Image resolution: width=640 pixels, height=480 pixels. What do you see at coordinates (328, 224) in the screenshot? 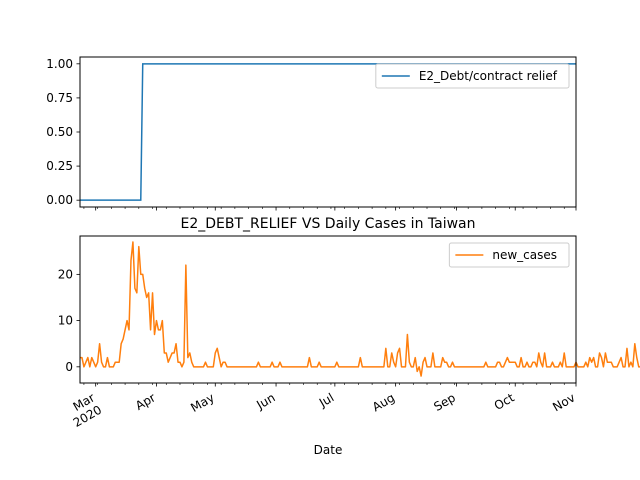
I see `chart-title: E2_DEBT_RELIEF VS Daily Cases in Taiwan` at bounding box center [328, 224].